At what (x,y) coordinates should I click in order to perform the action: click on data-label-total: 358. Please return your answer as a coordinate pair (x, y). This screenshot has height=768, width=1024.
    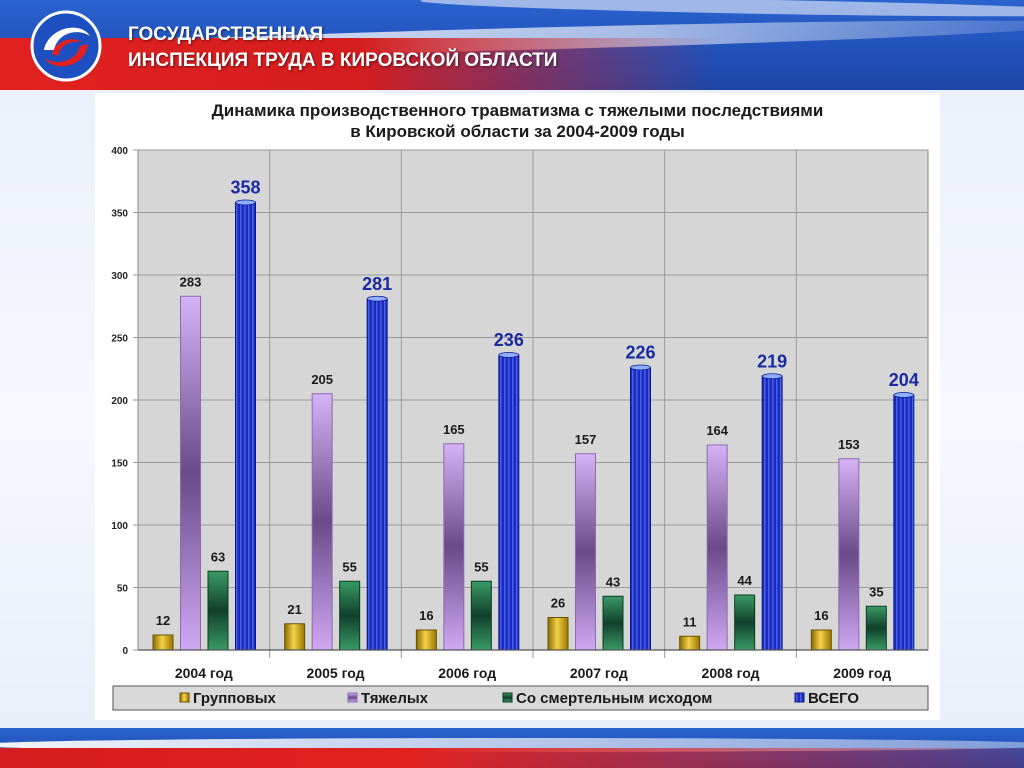
    Looking at the image, I should click on (245, 188).